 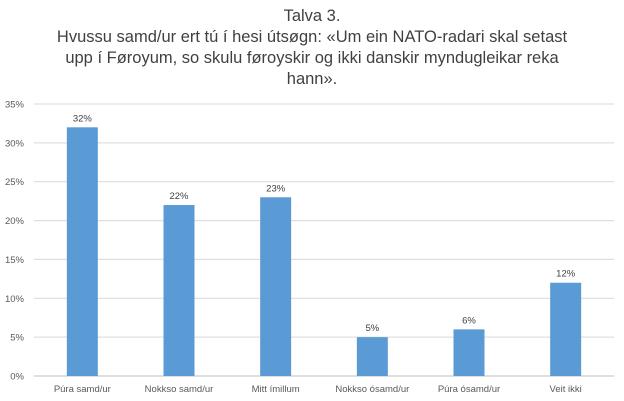 What do you see at coordinates (469, 389) in the screenshot?
I see `x-tick-label: Púra ósamd/ur` at bounding box center [469, 389].